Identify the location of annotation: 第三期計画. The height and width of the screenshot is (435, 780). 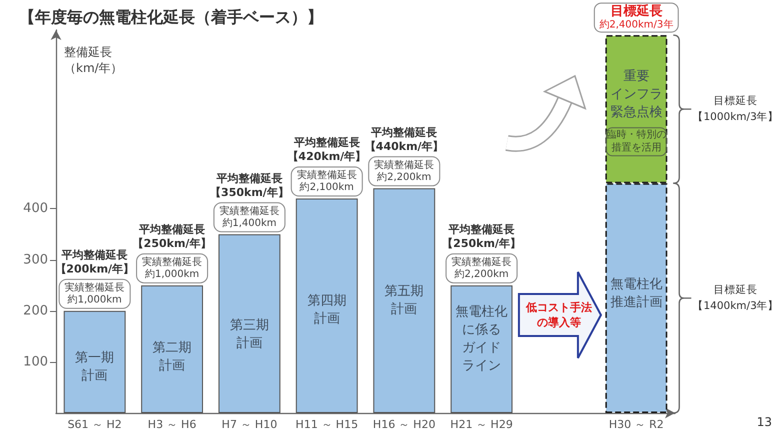
(249, 334).